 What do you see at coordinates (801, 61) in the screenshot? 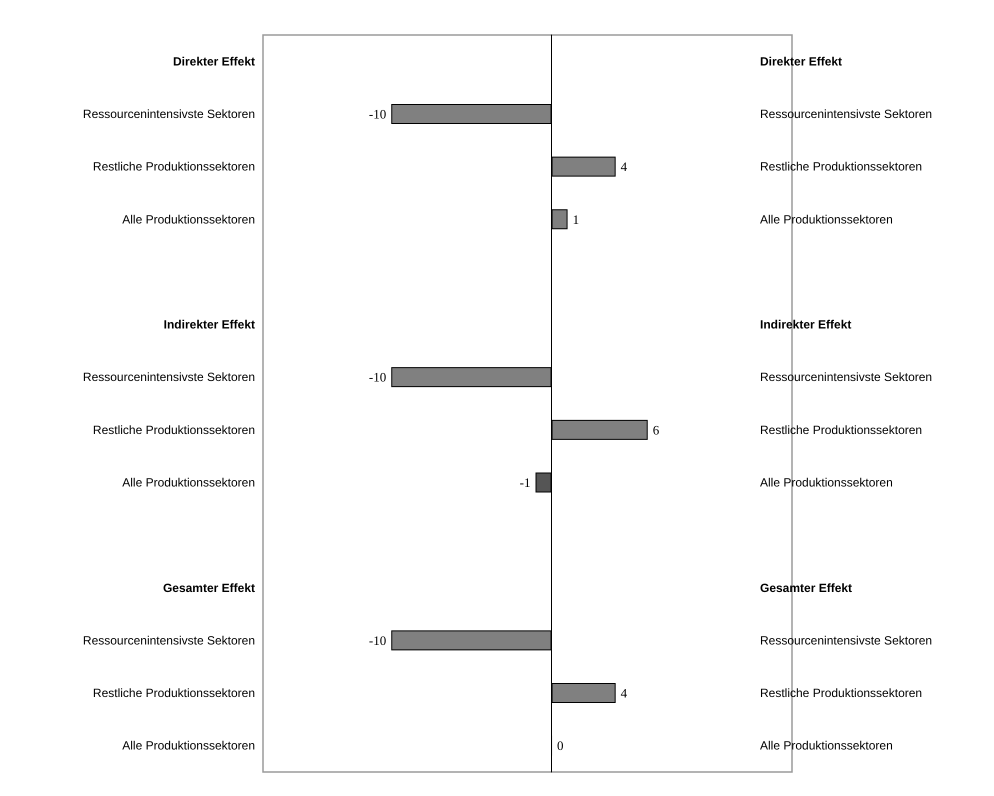
I see `y2-tick-label: Direkter Effekt` at bounding box center [801, 61].